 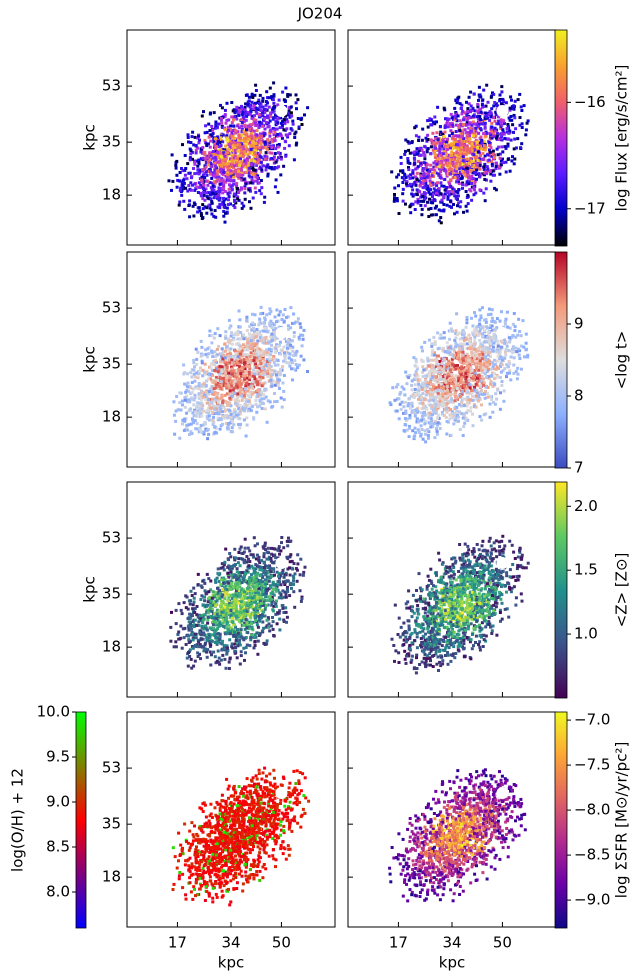 I want to click on y-tick-label: 53, so click(x=111, y=86).